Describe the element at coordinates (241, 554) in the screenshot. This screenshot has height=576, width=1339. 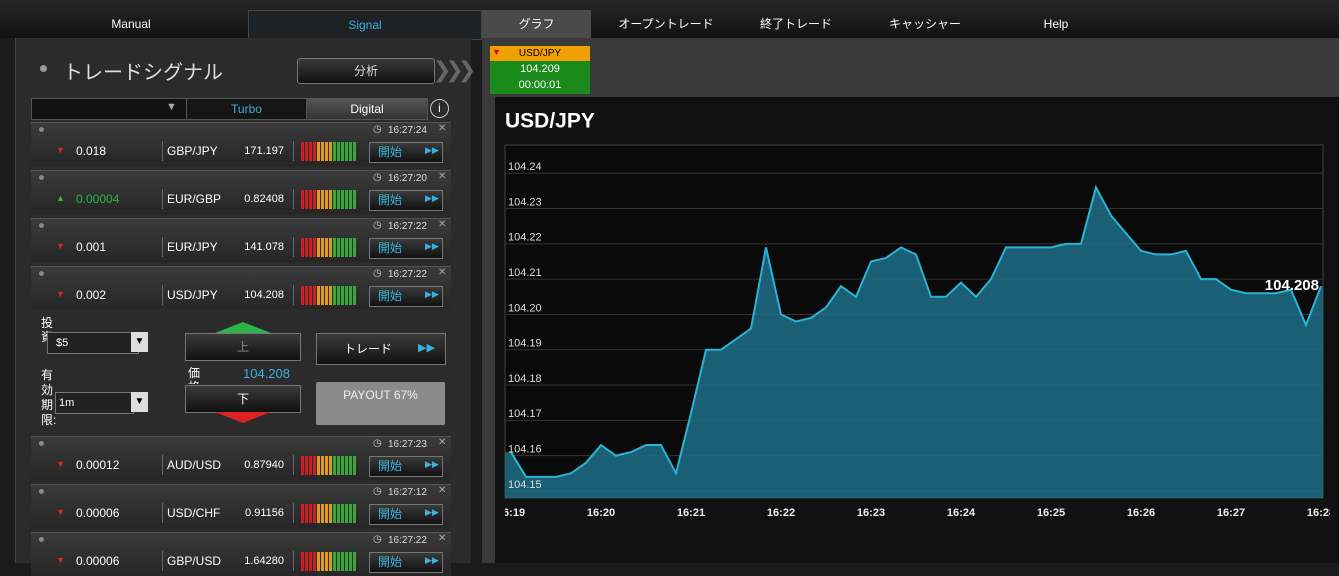
I see `signal-row: ◷ 16:27:22 ✕ ▼ 0.00006 GBP/USD 1.64280 開始 ▶▶` at that location.